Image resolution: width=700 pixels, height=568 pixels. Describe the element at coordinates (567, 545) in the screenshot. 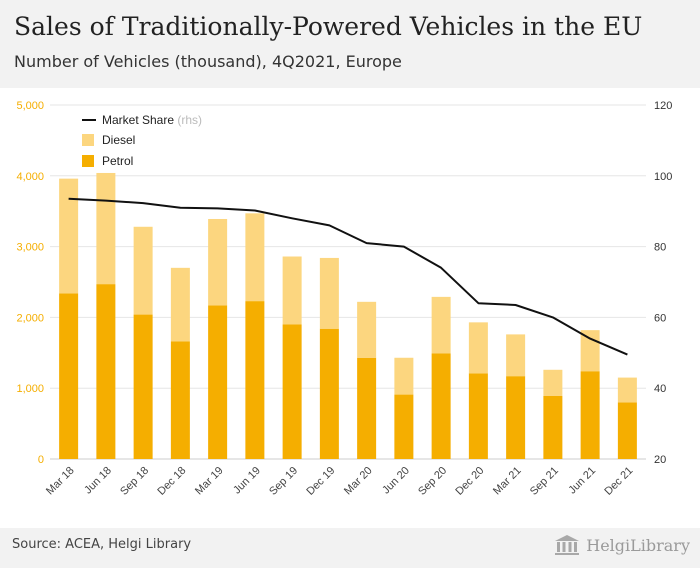

I see `library-building-icon` at that location.